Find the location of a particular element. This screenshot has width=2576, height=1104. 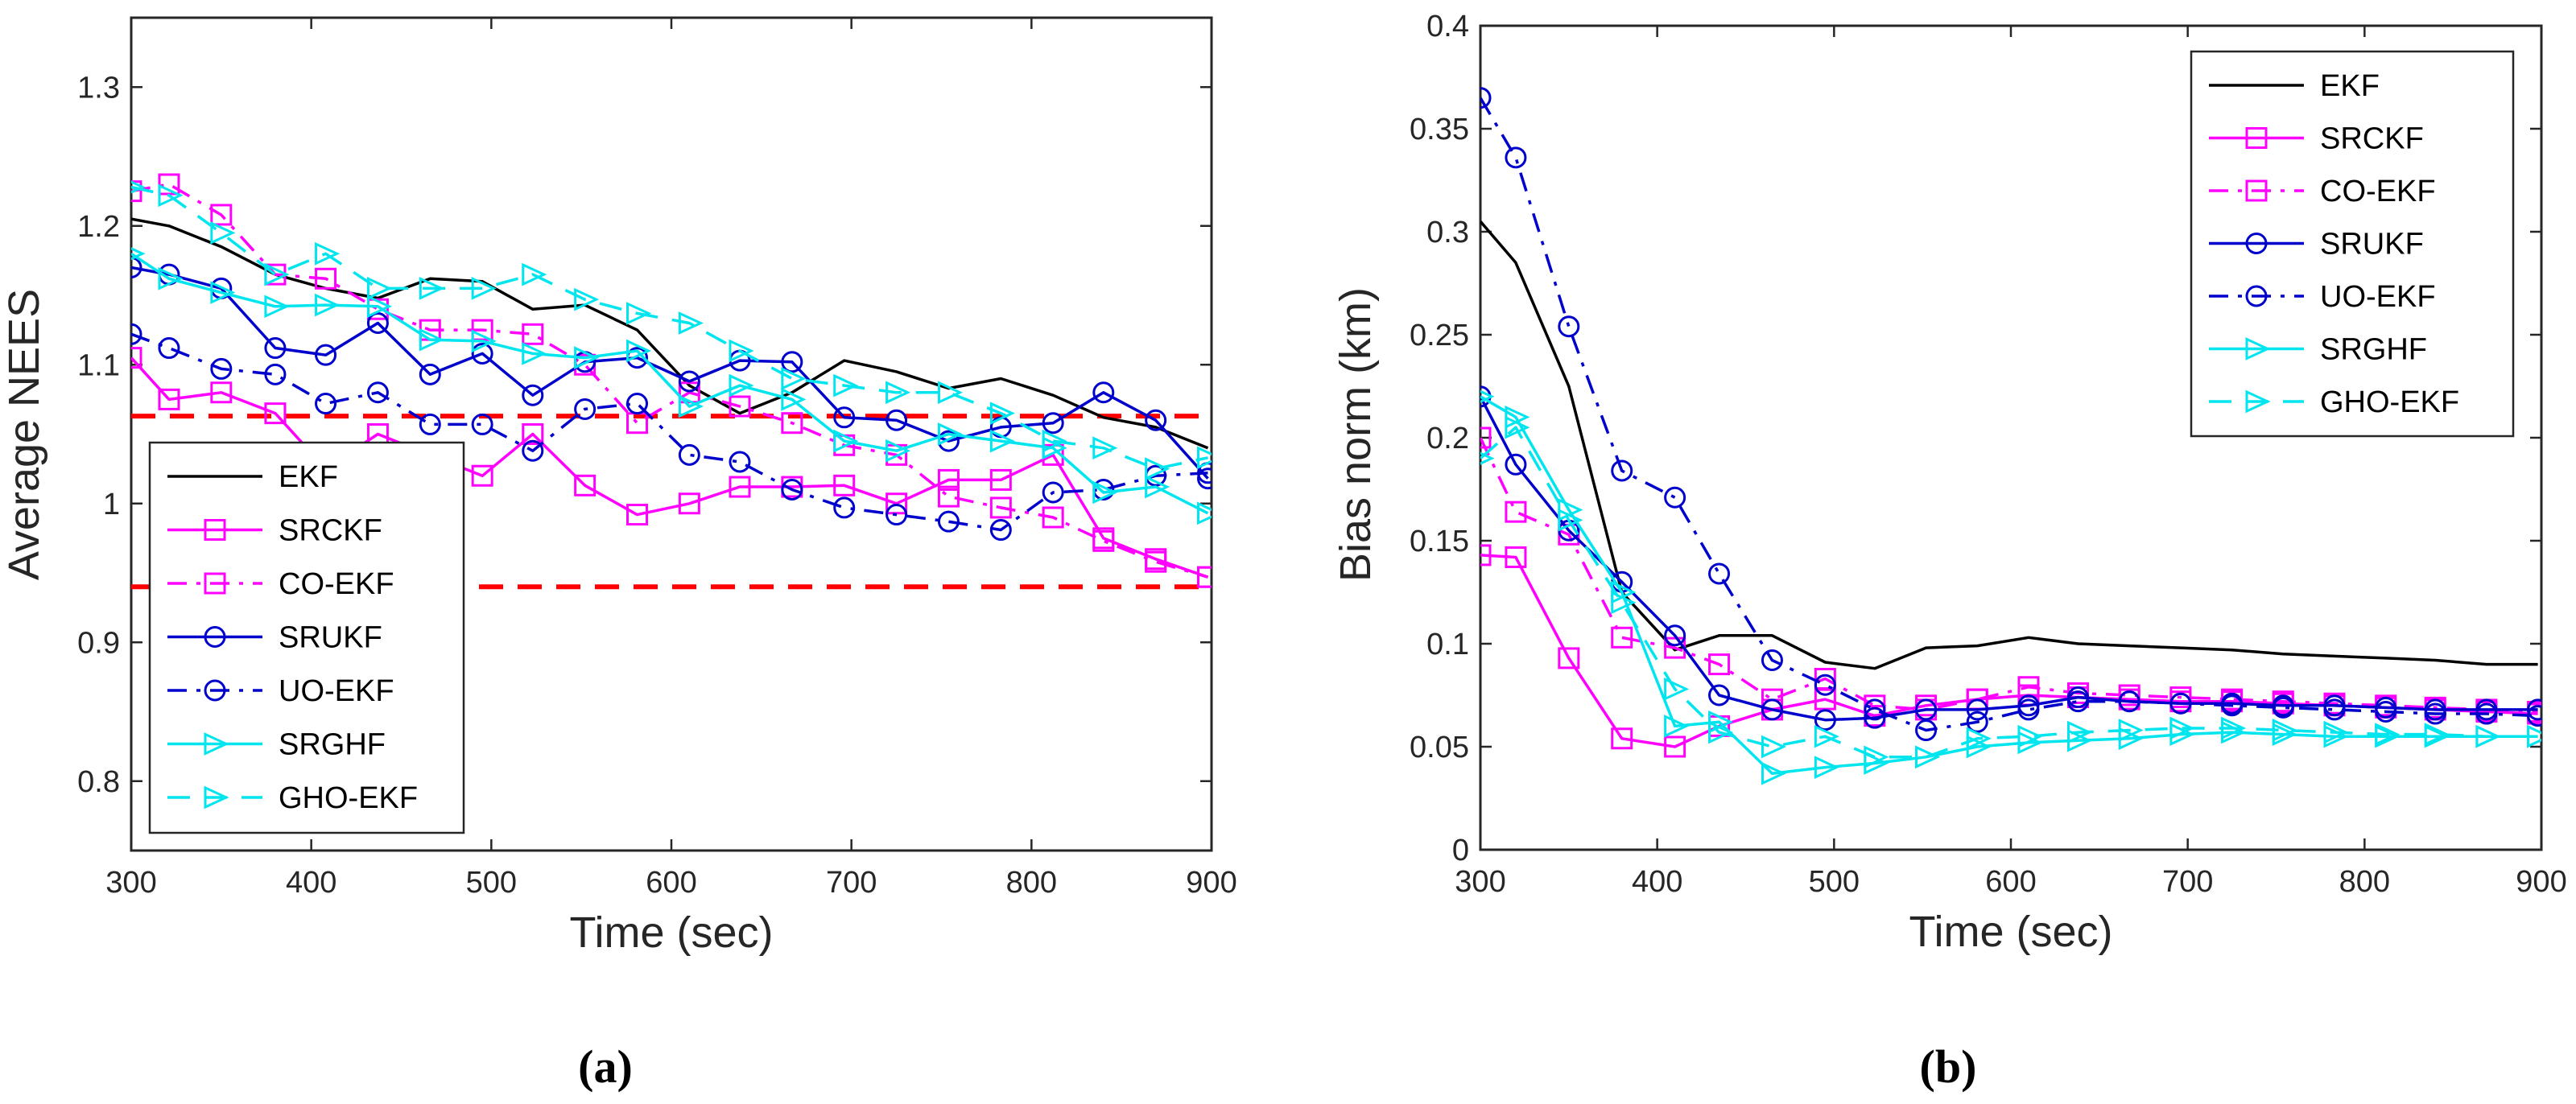

y-tick-label: 1.2 is located at coordinates (98, 227).